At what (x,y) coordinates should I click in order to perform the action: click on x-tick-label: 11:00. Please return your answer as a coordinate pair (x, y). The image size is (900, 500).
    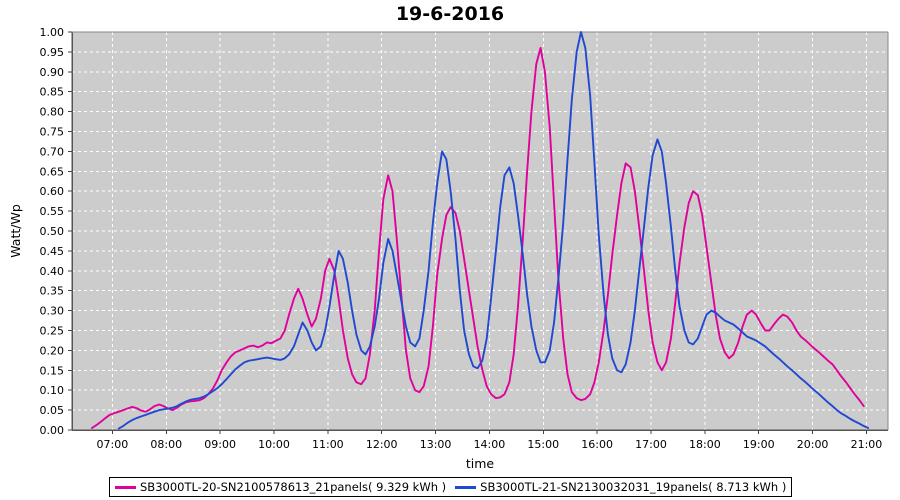
    Looking at the image, I should click on (328, 444).